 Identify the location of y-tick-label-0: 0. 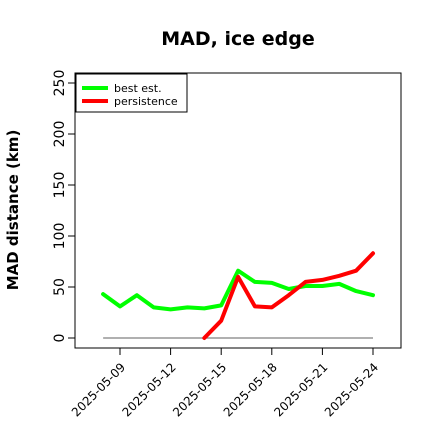
(60, 338).